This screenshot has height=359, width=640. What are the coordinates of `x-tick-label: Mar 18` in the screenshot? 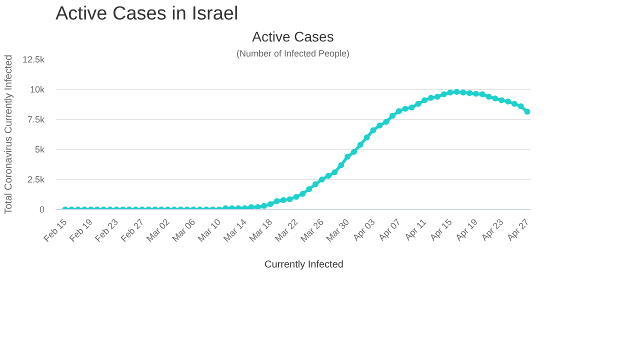 It's located at (260, 230).